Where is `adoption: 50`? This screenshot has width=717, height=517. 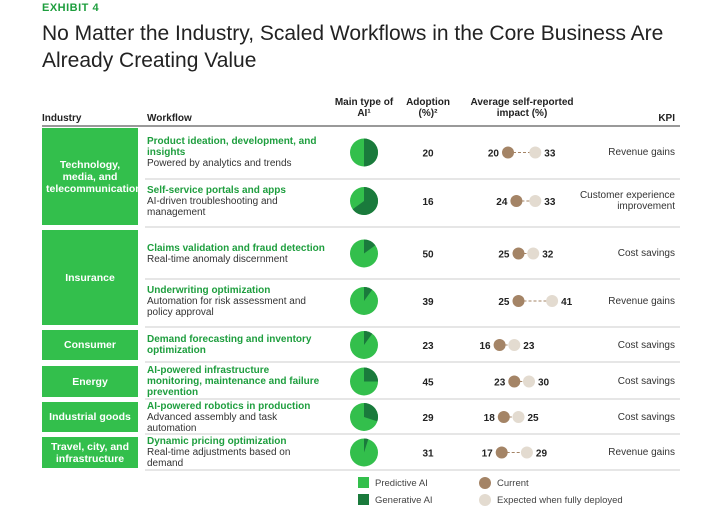
adoption: 50 is located at coordinates (428, 255).